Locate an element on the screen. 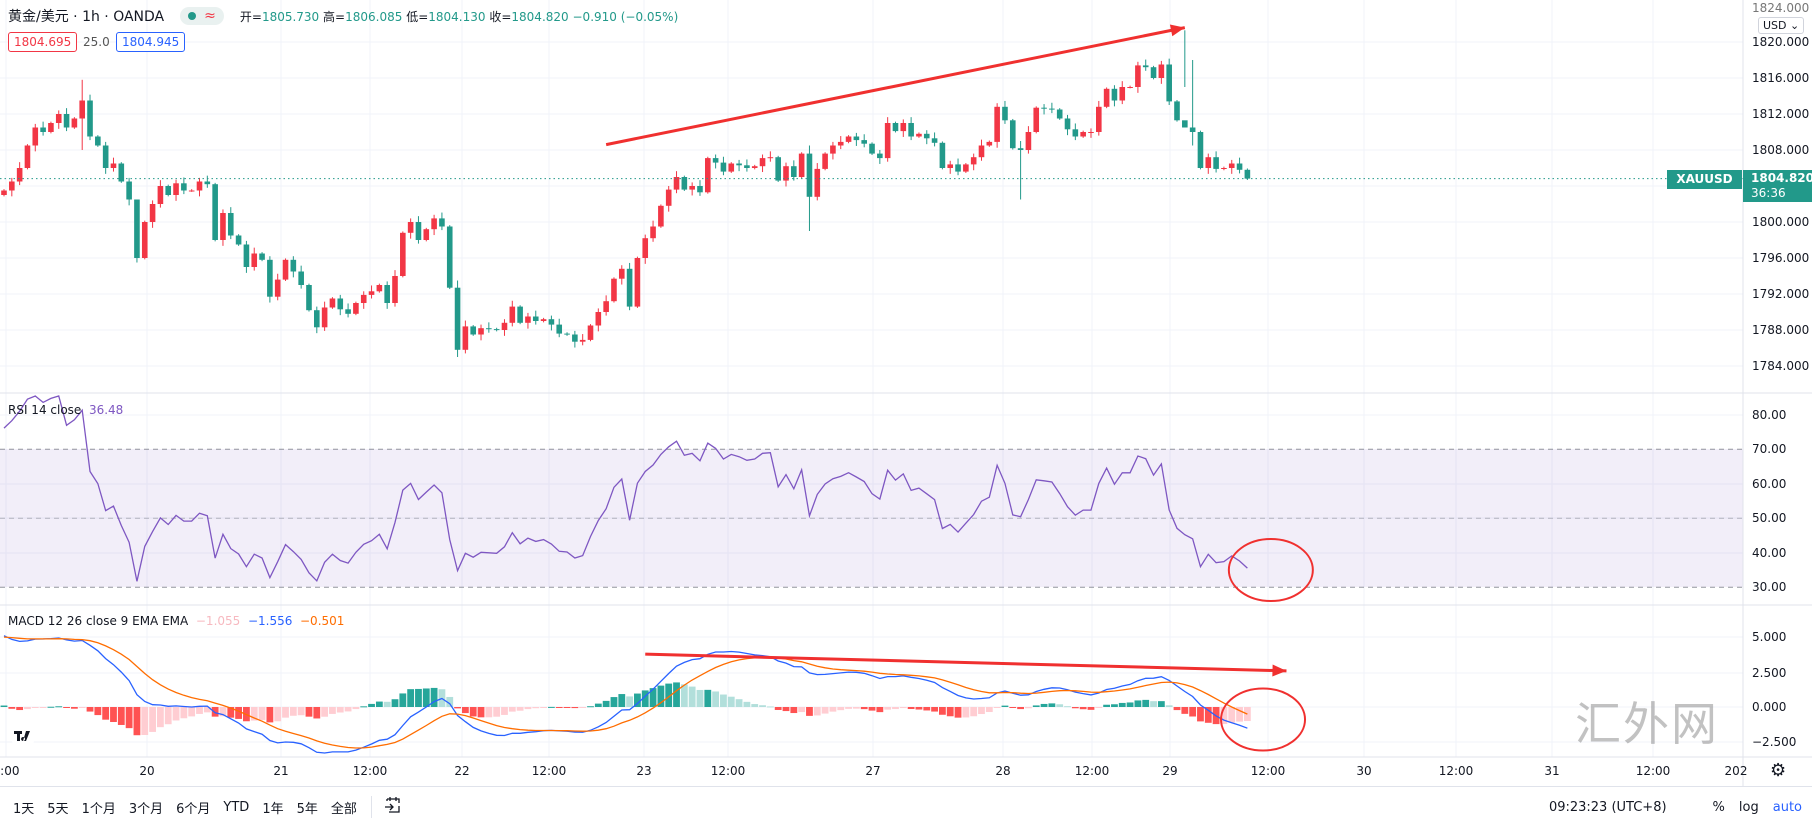 The image size is (1812, 828). status-pill: ≈ is located at coordinates (202, 16).